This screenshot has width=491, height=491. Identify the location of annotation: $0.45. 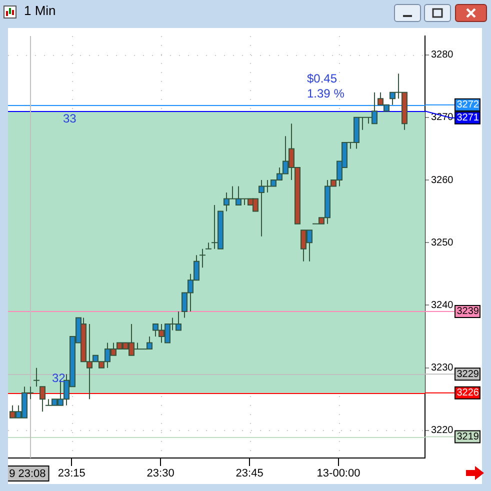
(322, 78).